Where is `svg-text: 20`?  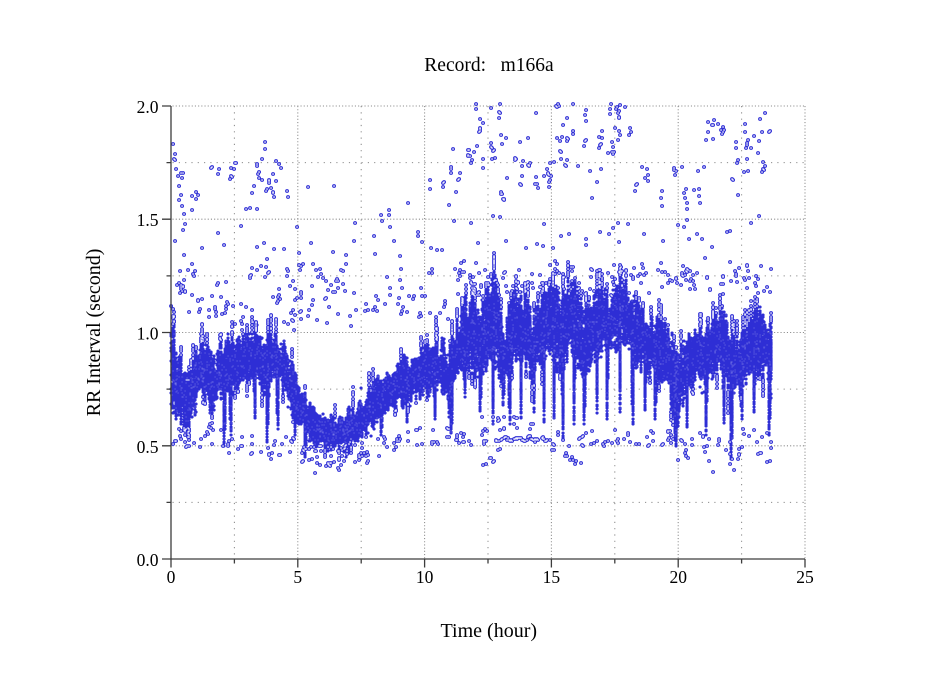 svg-text: 20 is located at coordinates (678, 577).